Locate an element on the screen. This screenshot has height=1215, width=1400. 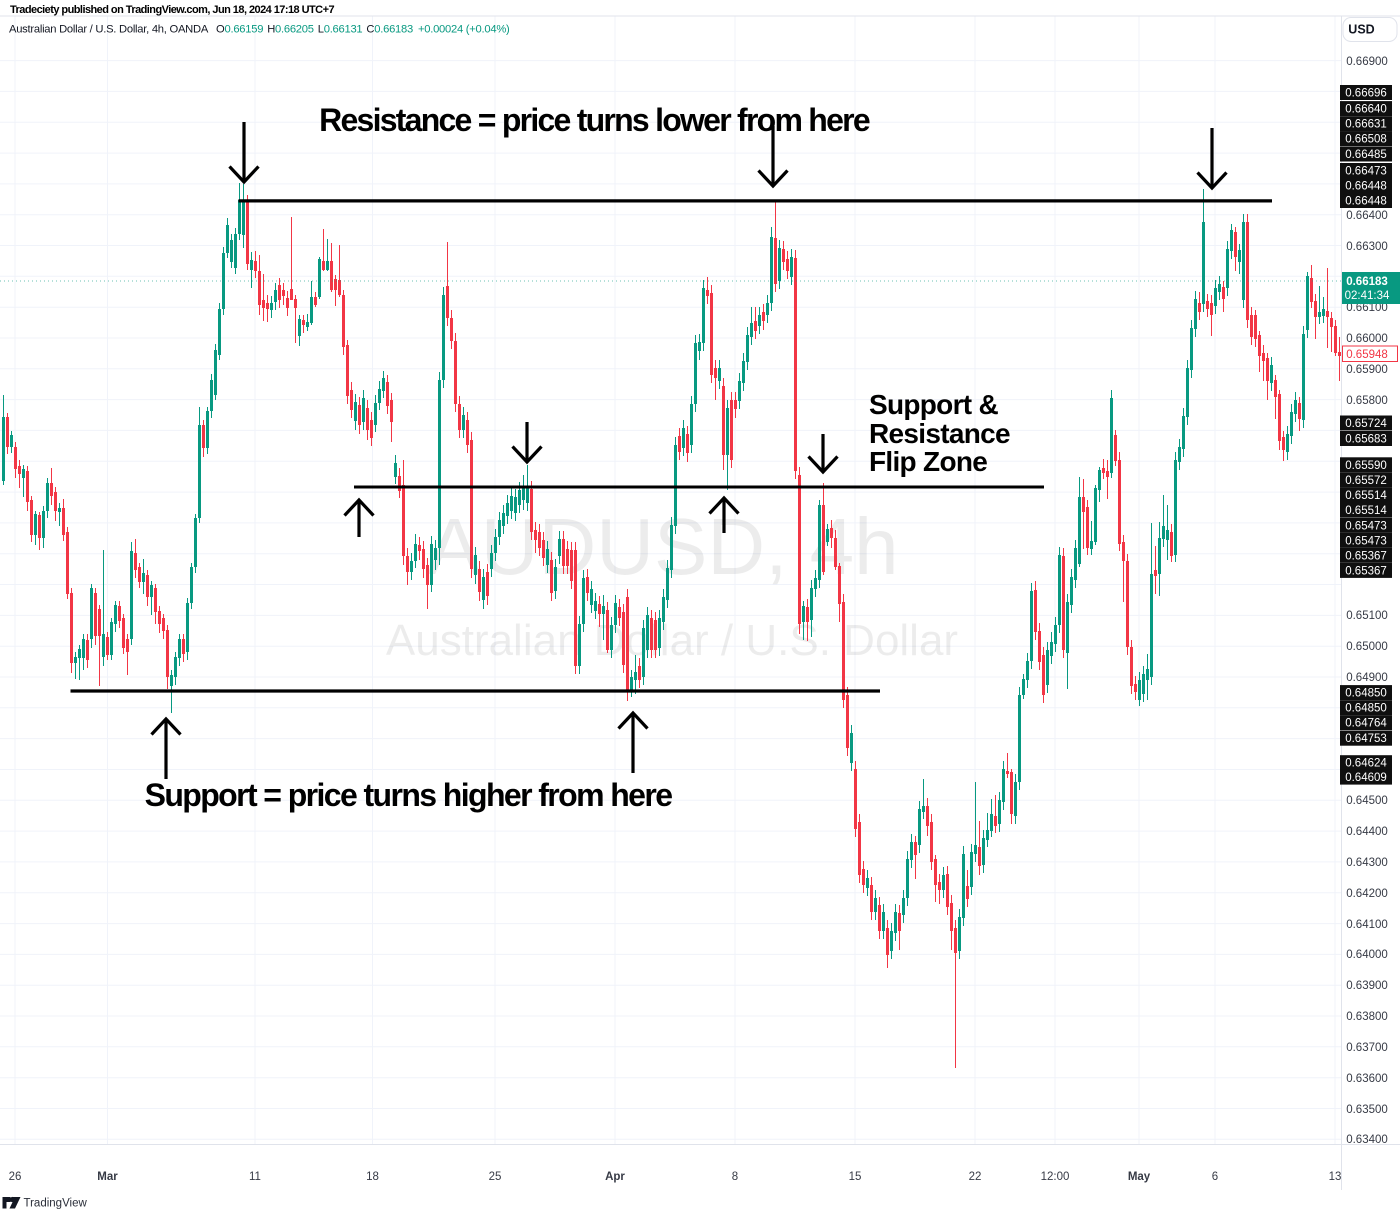
svg-text: 15 is located at coordinates (855, 1177).